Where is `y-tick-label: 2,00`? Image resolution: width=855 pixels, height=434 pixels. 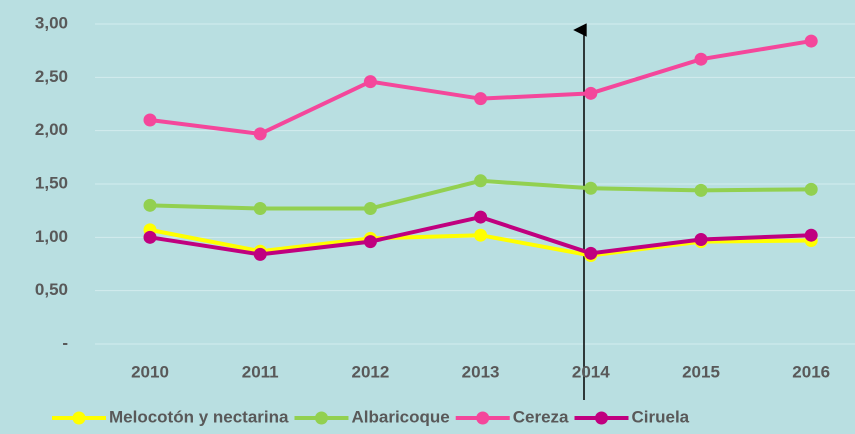 y-tick-label: 2,00 is located at coordinates (51, 129).